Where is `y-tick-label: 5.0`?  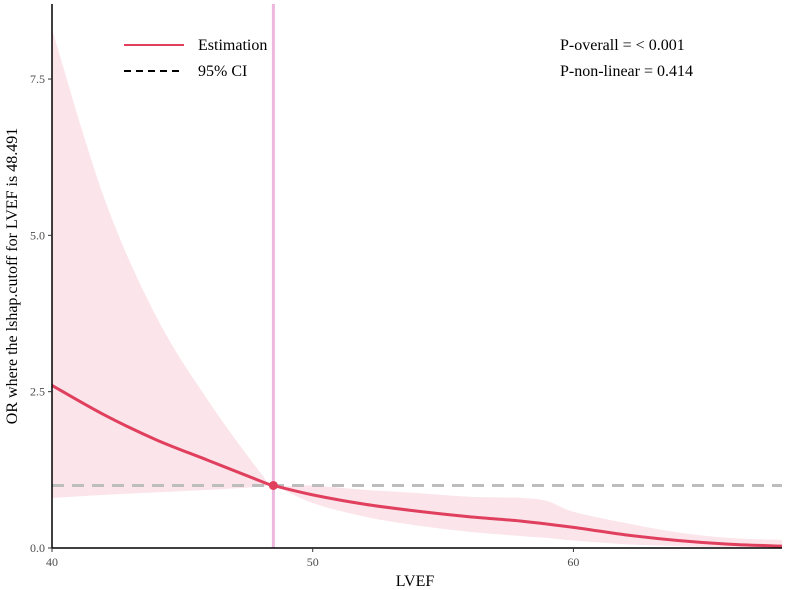 y-tick-label: 5.0 is located at coordinates (37, 235).